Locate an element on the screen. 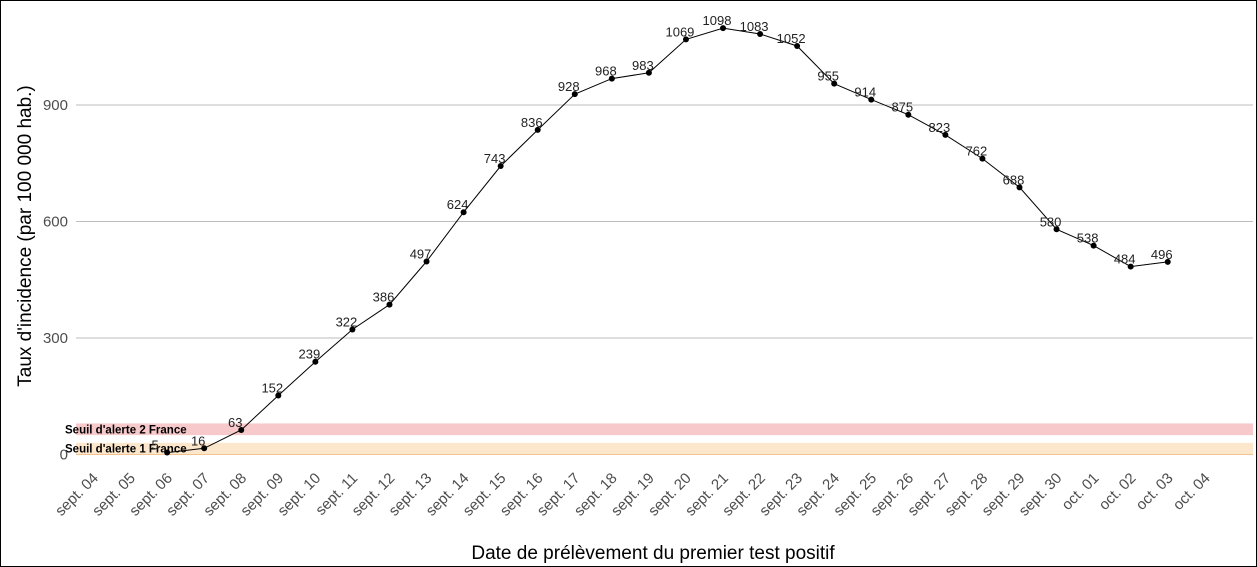 This screenshot has width=1257, height=567. data-label: 624 is located at coordinates (458, 204).